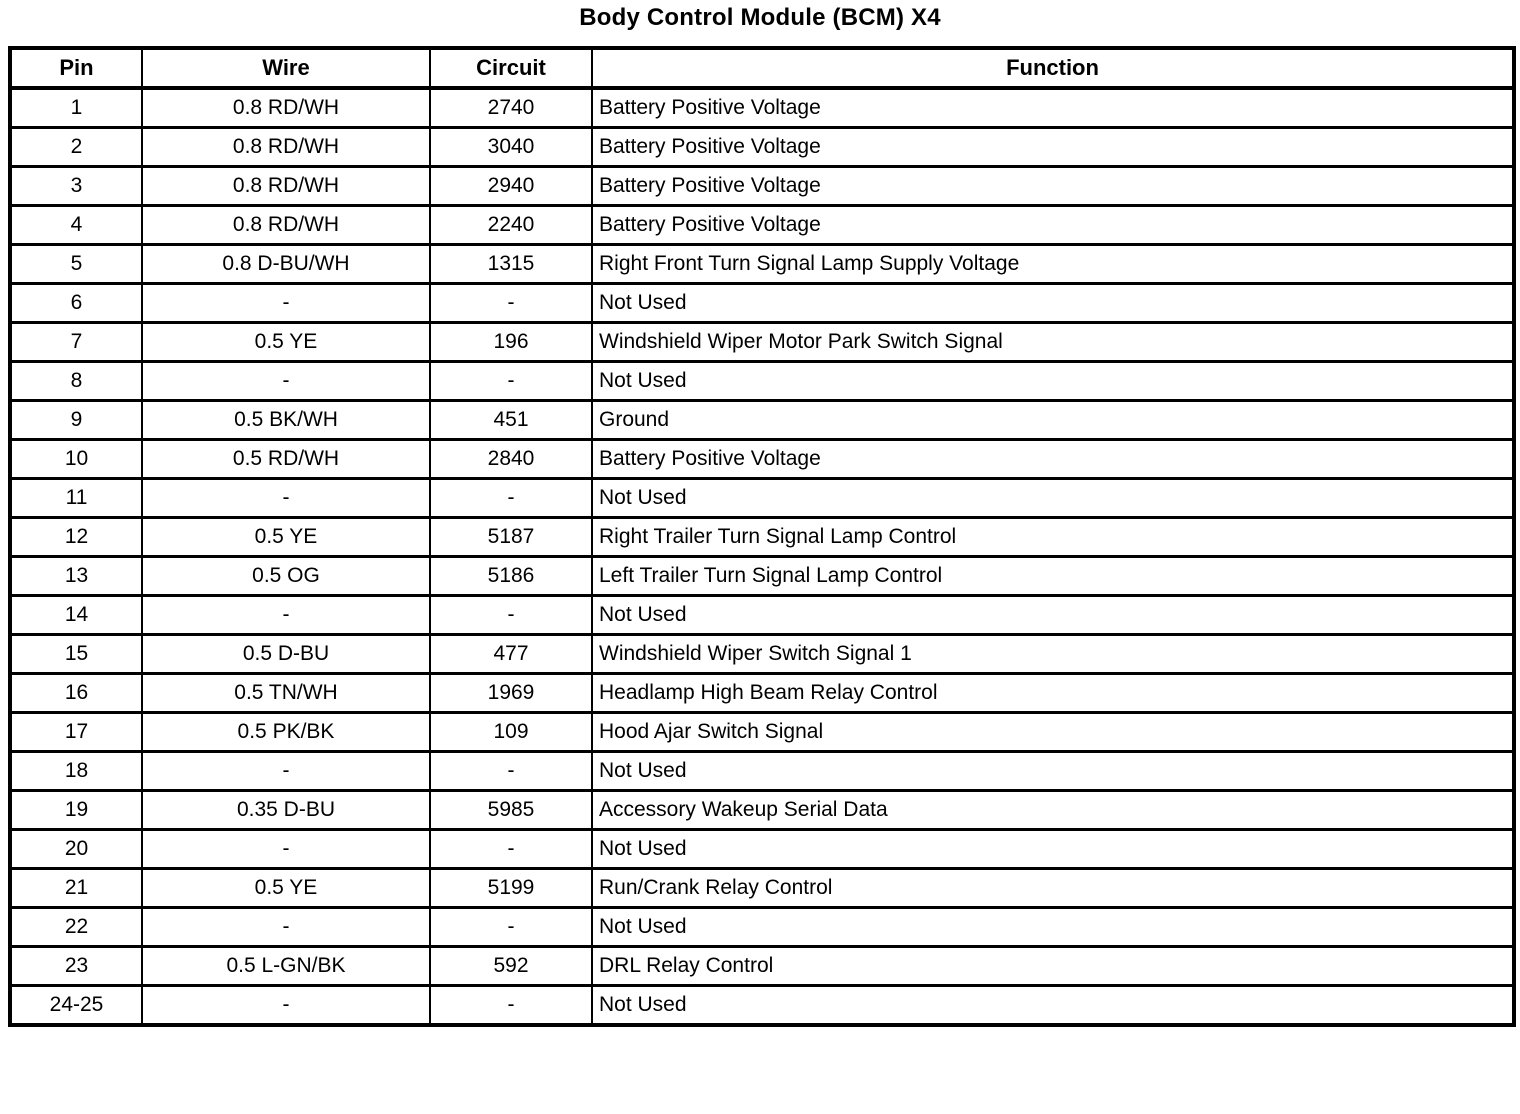 The height and width of the screenshot is (1114, 1520). I want to click on pin-cell: 6, so click(76, 303).